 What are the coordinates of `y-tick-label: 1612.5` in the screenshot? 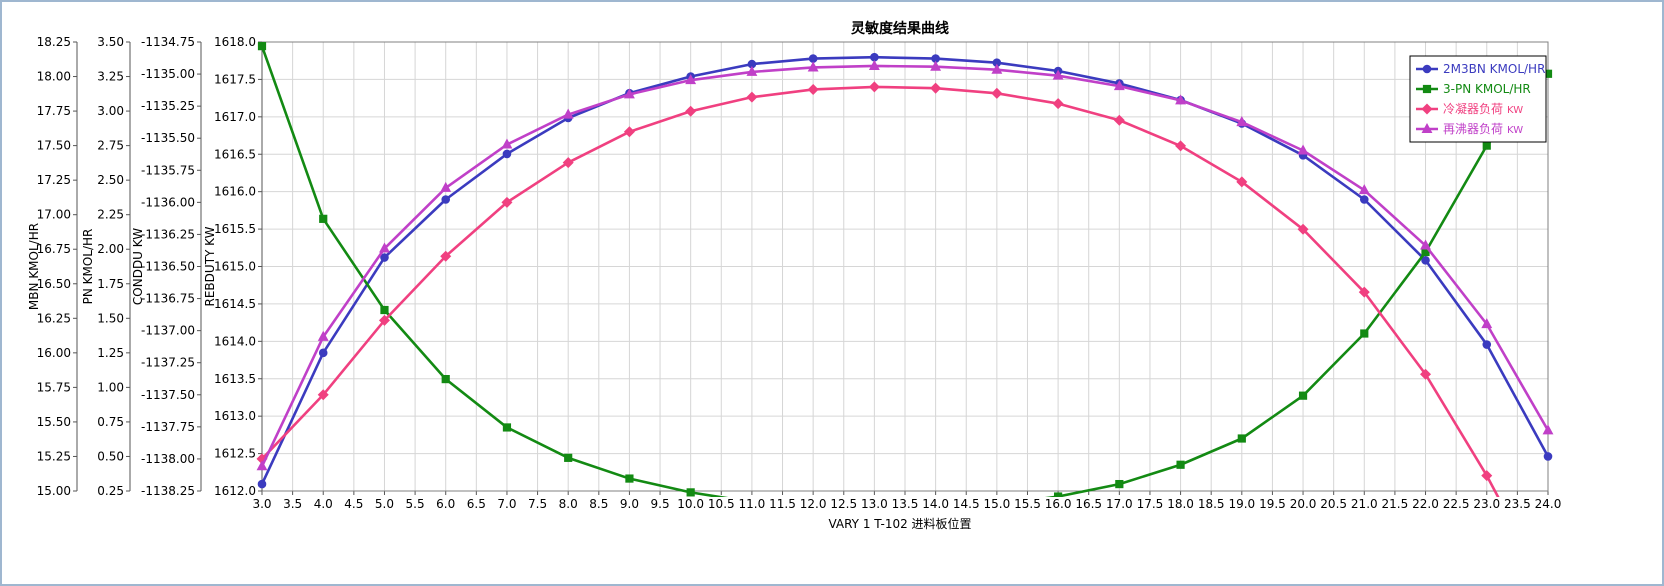 It's located at (235, 454).